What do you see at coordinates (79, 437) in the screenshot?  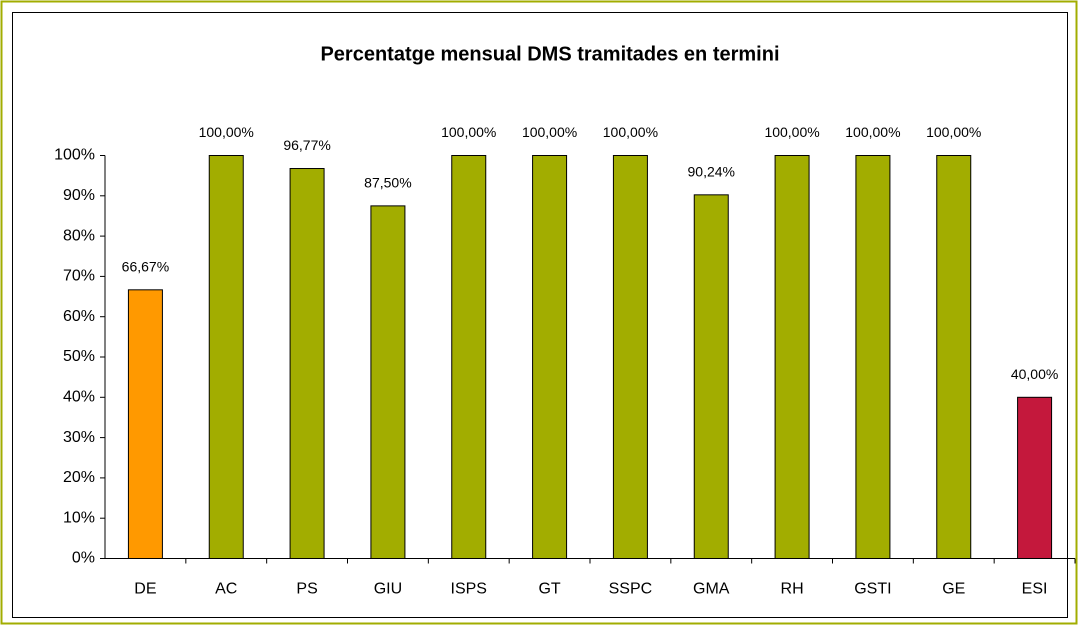 I see `y-tick-label: 30%` at bounding box center [79, 437].